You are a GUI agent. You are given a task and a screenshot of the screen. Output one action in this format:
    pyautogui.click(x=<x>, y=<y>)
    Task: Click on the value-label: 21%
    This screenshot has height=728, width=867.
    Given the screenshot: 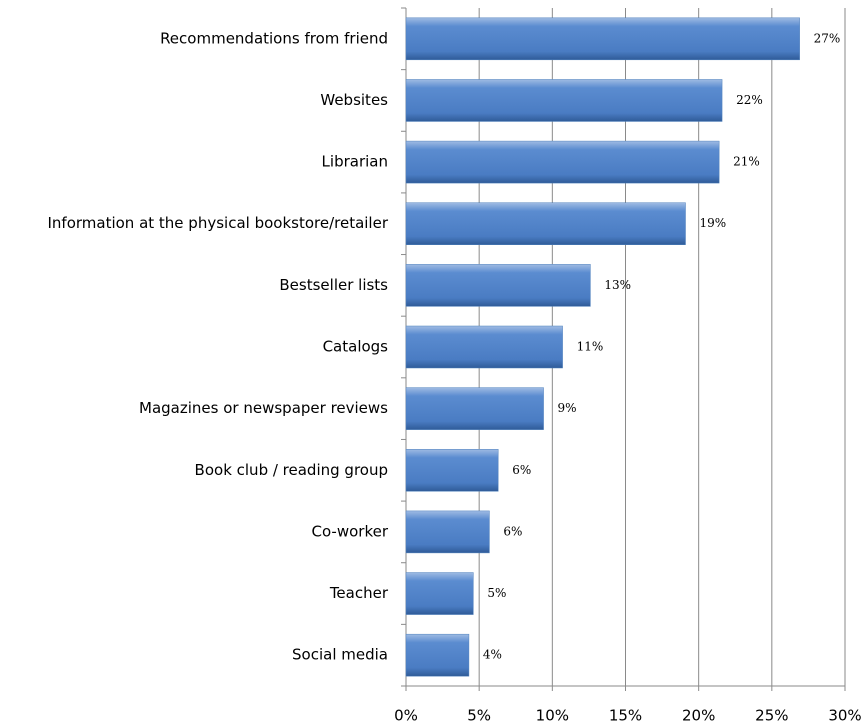 What is the action you would take?
    pyautogui.click(x=746, y=162)
    